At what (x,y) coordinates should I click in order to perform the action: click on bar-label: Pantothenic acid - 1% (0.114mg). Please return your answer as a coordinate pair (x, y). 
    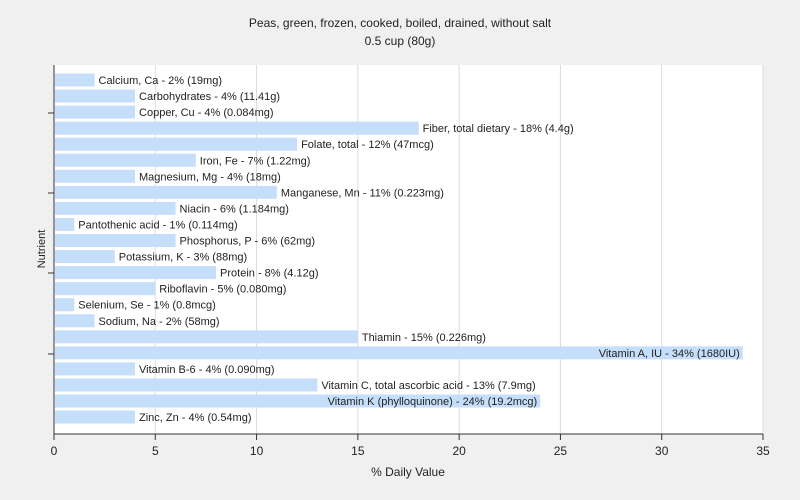
    Looking at the image, I should click on (157, 225).